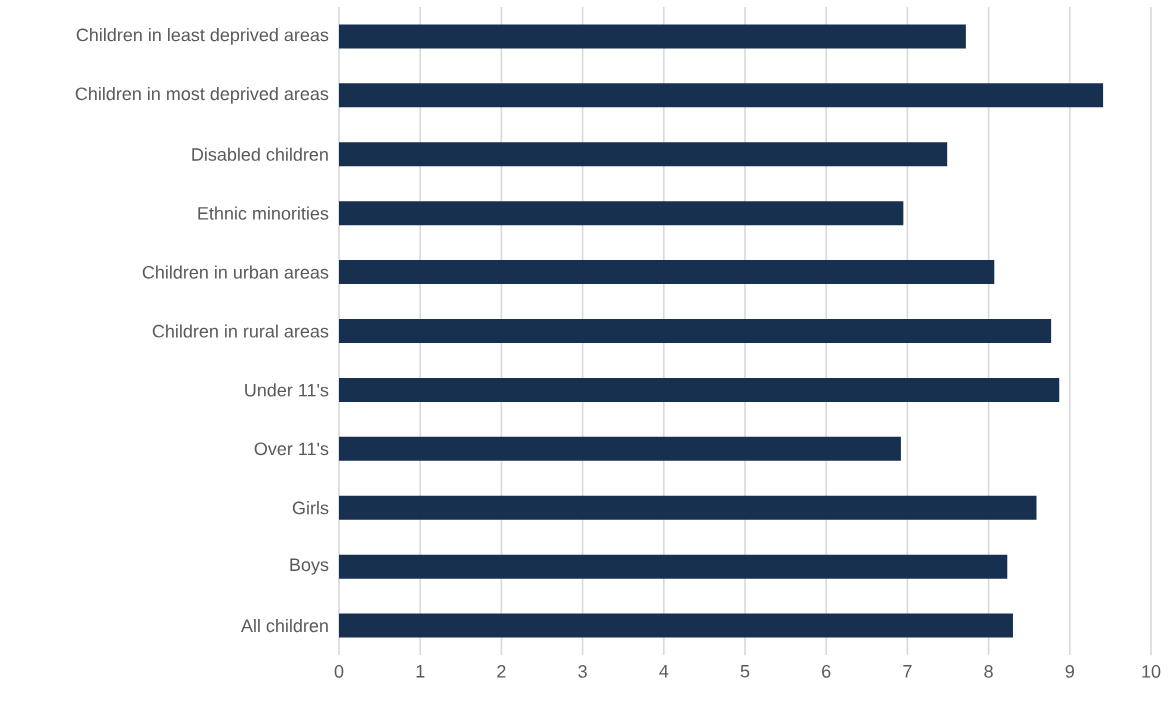  I want to click on x-tick-label: 8, so click(988, 671).